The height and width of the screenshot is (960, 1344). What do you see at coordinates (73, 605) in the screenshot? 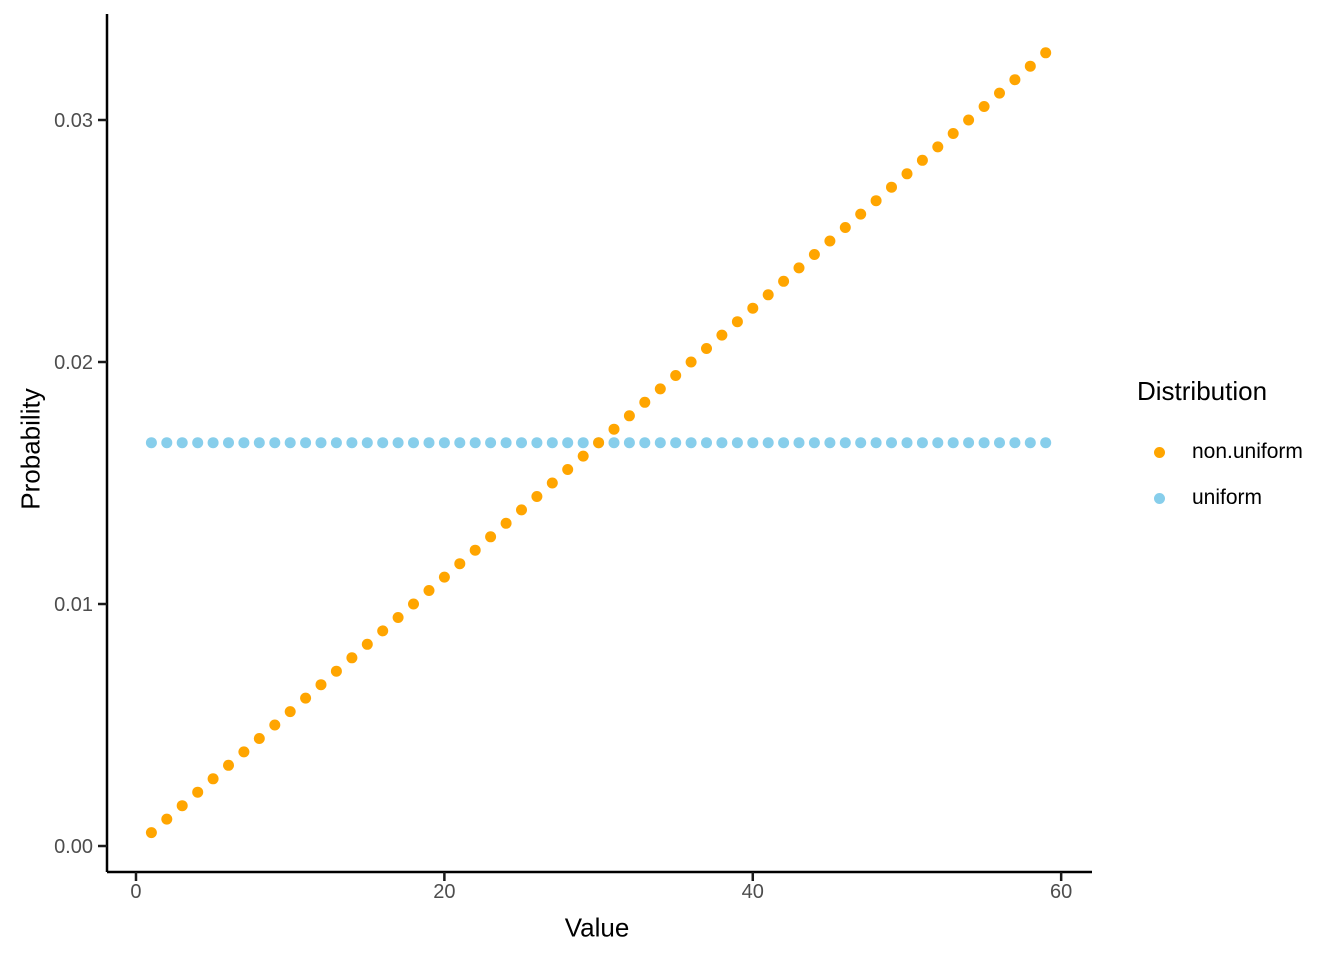
I see `y-tick-label: 0.01` at bounding box center [73, 605].